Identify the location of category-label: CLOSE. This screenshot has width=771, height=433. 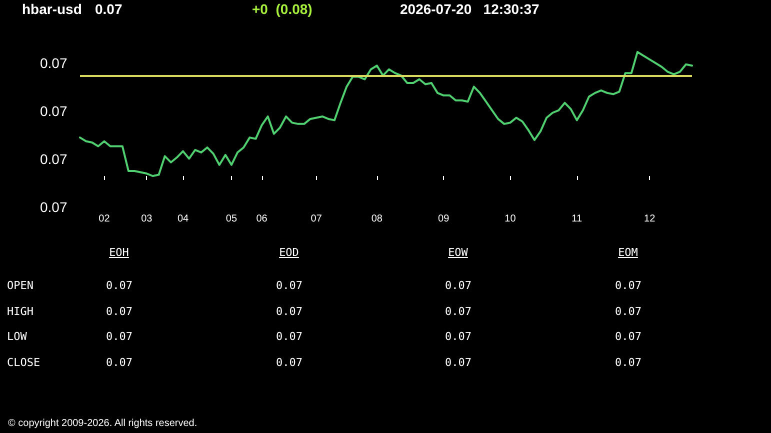
(23, 362).